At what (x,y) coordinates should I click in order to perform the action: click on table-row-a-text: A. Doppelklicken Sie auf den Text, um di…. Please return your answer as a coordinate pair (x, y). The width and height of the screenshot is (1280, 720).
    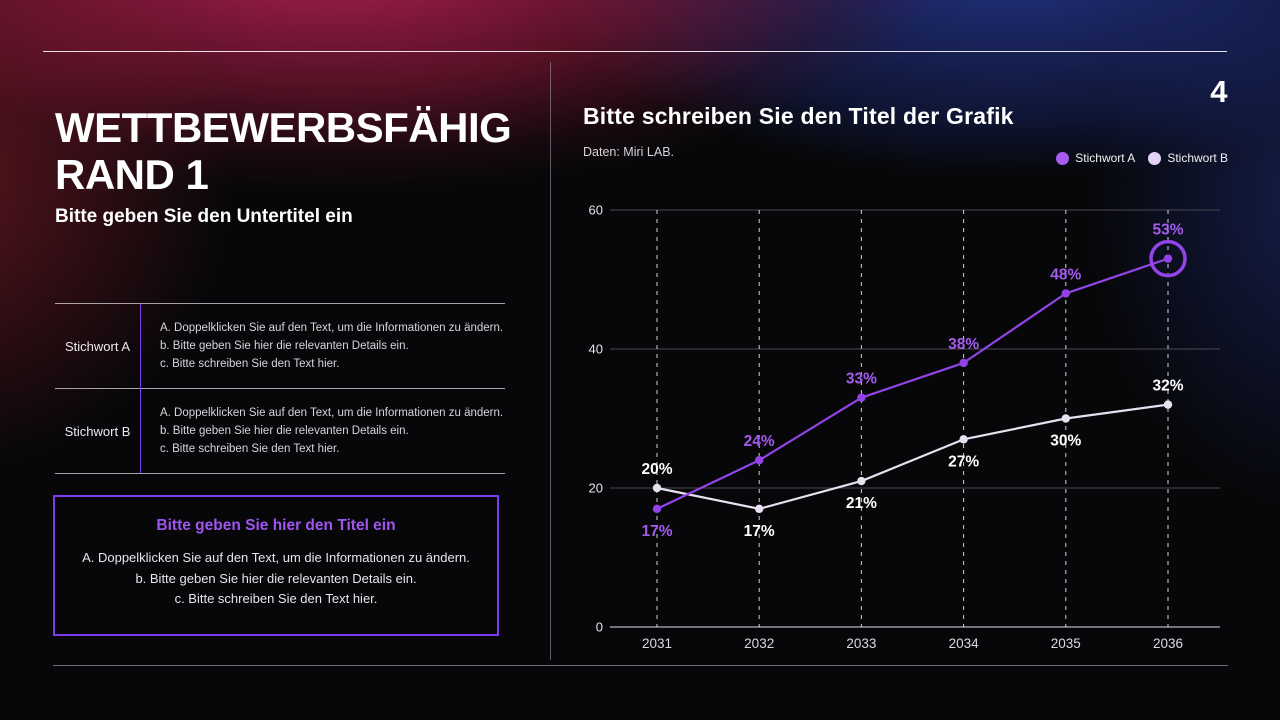
    Looking at the image, I should click on (326, 346).